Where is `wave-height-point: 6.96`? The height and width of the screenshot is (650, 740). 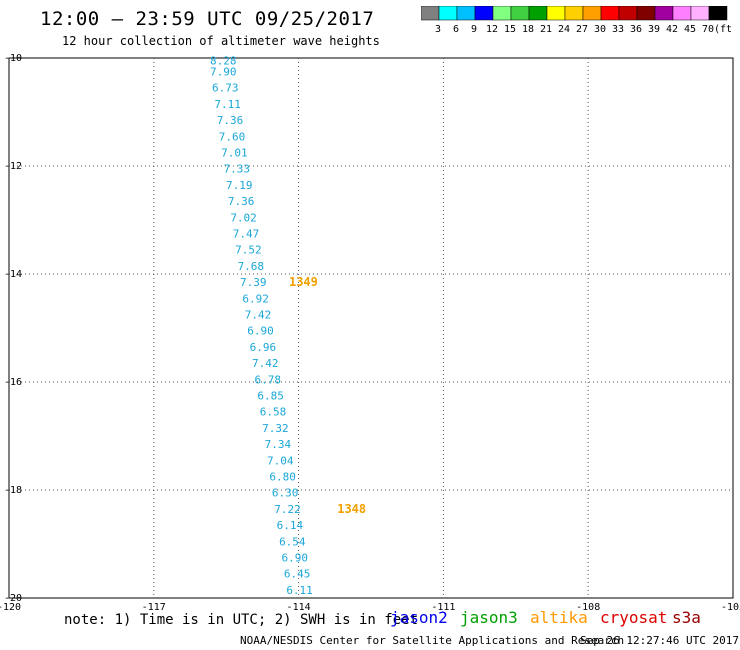
wave-height-point: 6.96 is located at coordinates (263, 347).